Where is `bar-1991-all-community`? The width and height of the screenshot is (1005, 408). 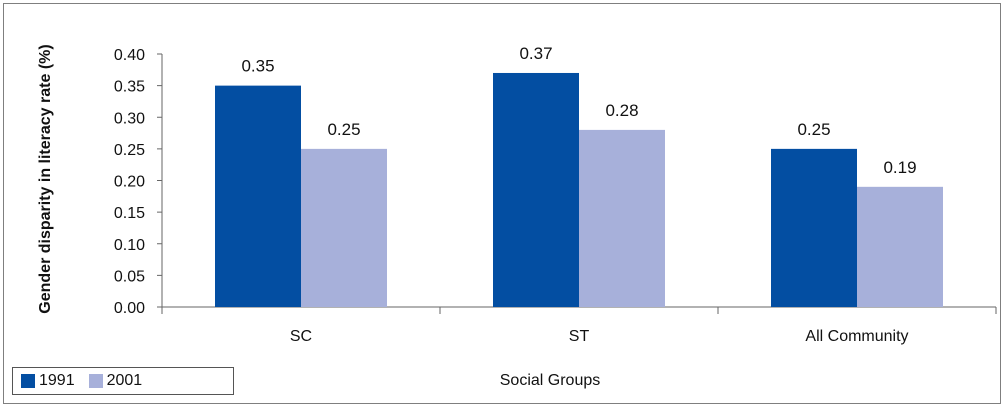
bar-1991-all-community is located at coordinates (814, 227).